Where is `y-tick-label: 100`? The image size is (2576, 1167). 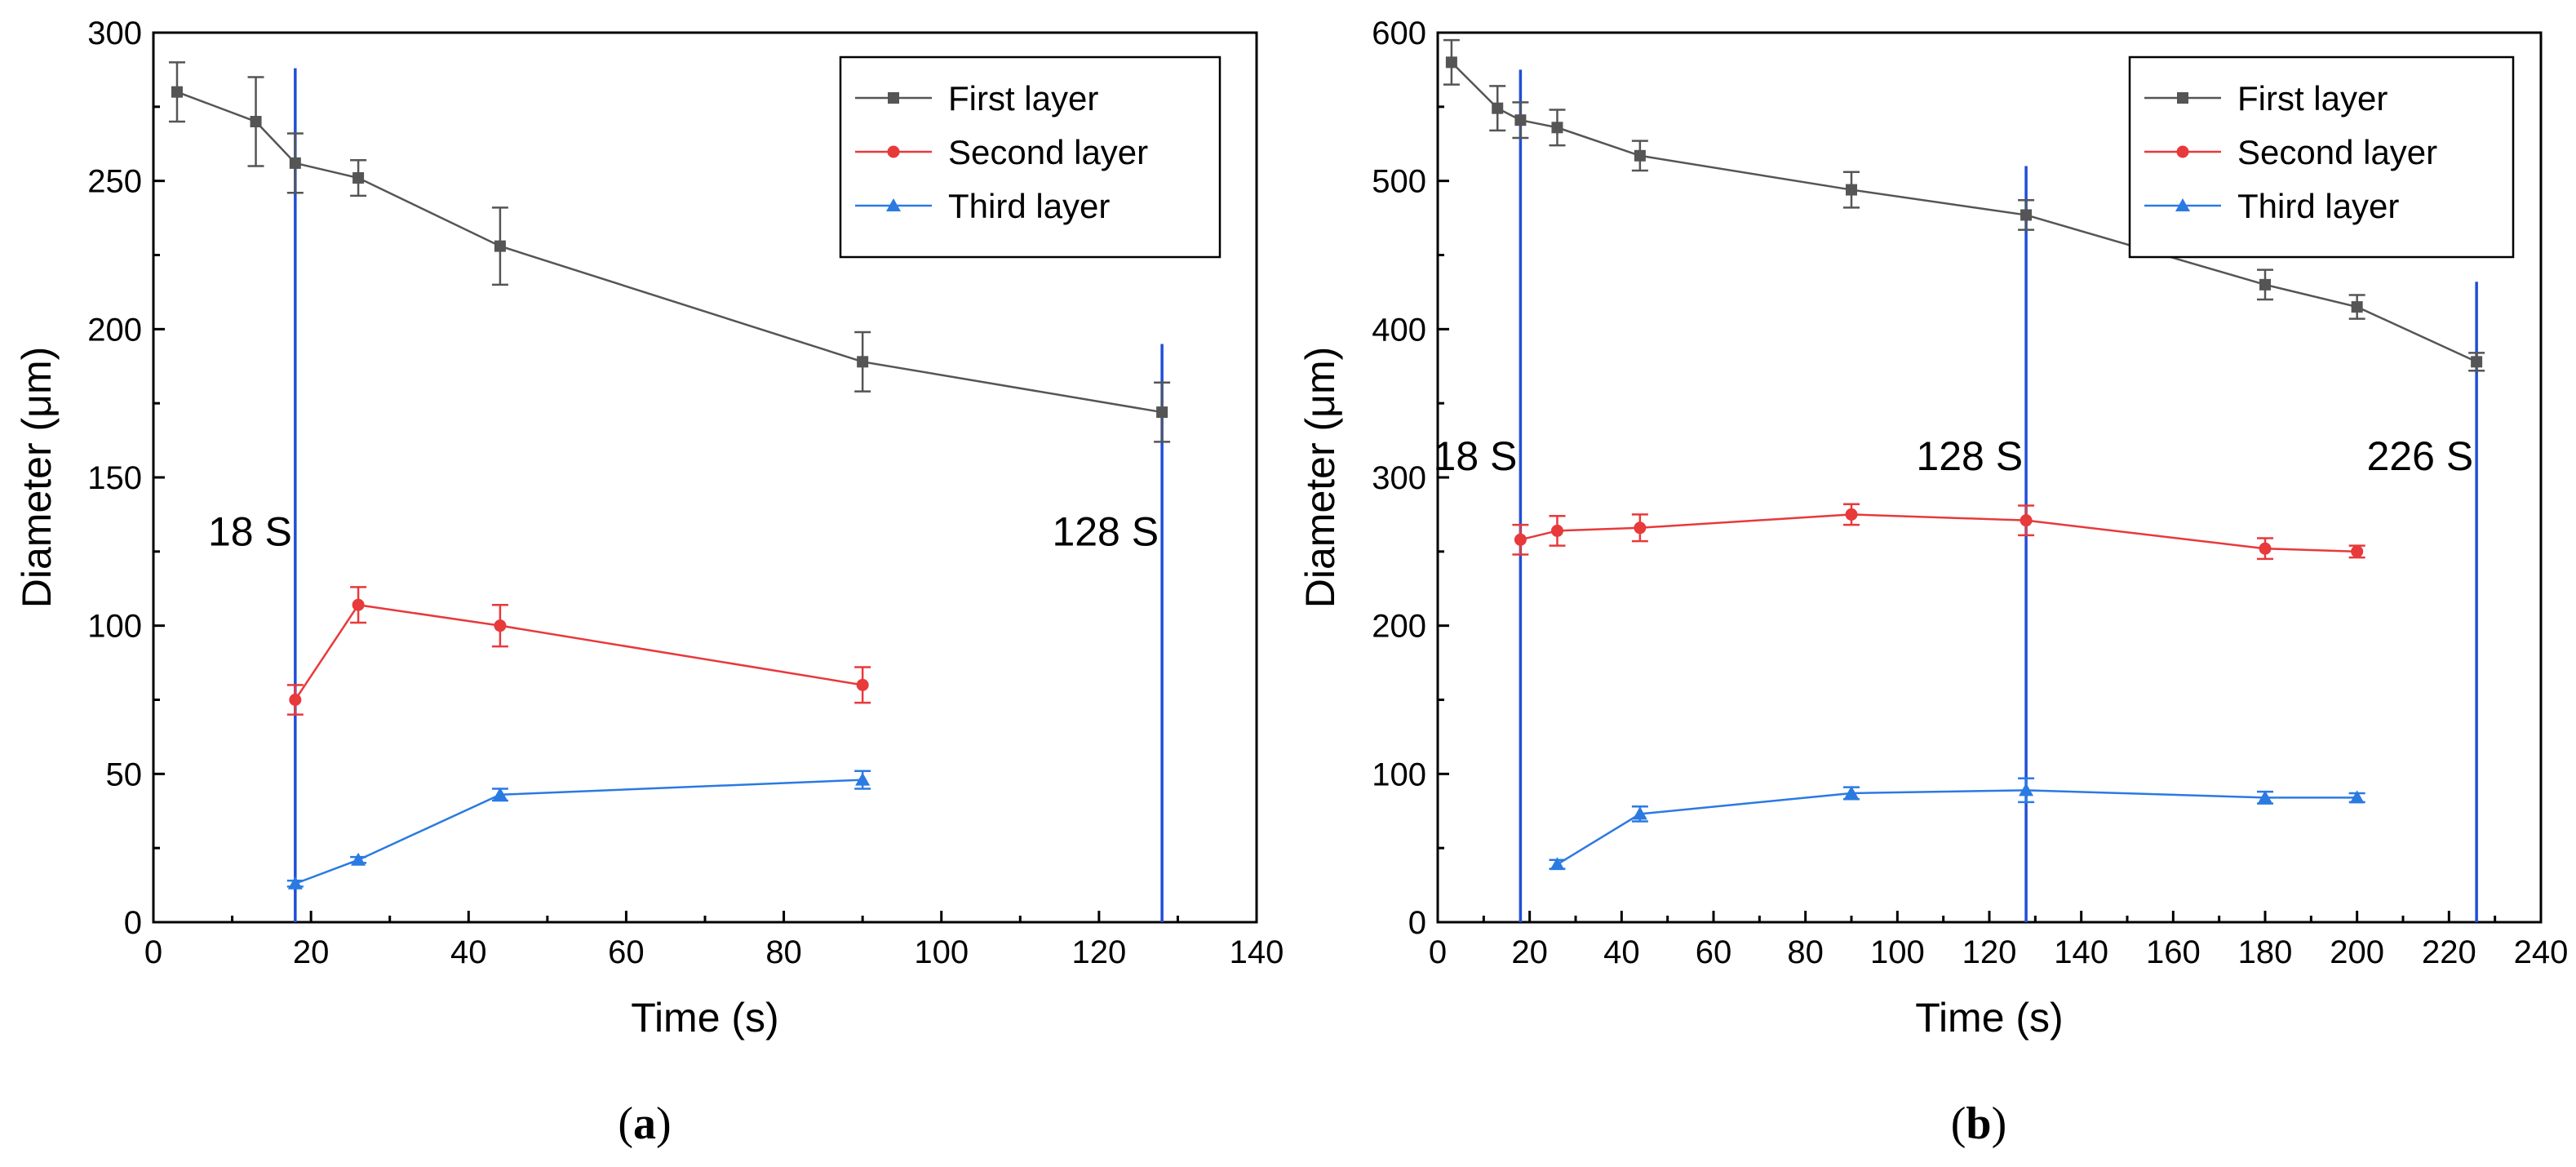
y-tick-label: 100 is located at coordinates (114, 627).